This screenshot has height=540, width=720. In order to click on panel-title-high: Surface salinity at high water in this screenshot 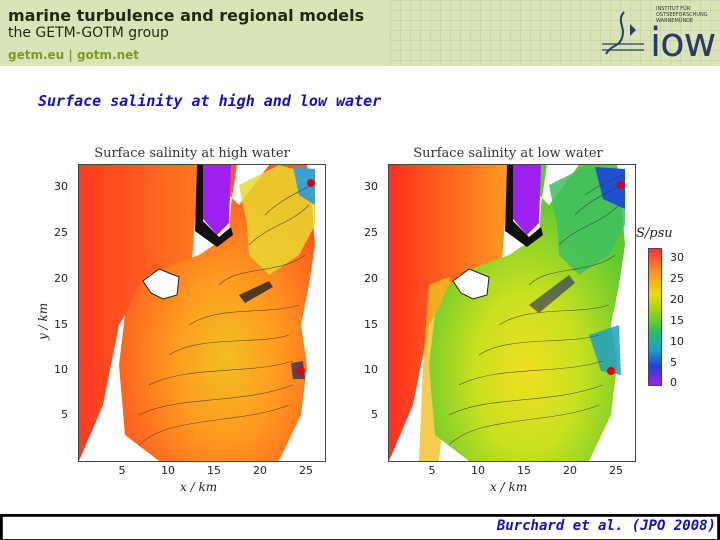, I will do `click(192, 153)`.